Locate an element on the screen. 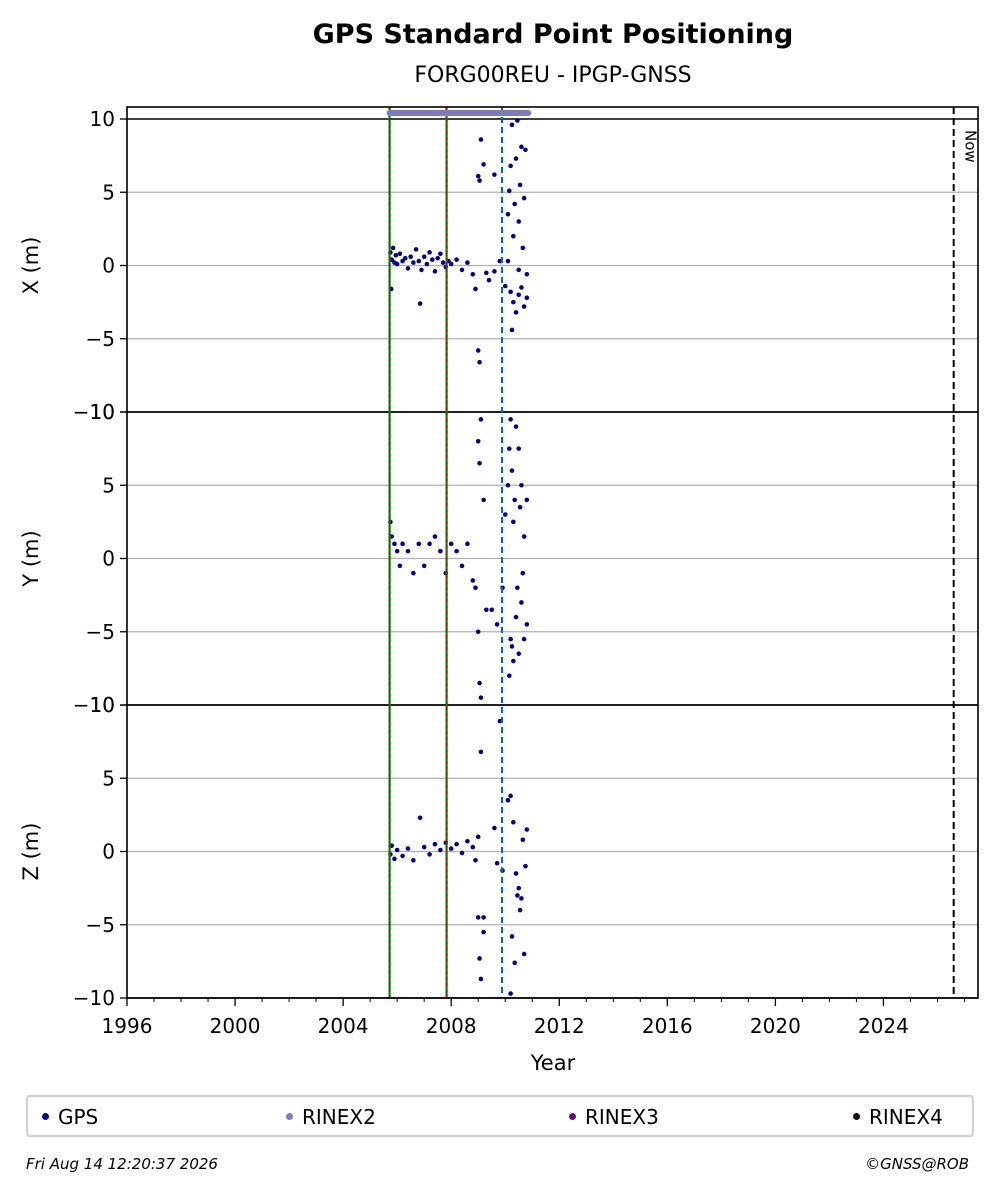  y-tick-label: 5 is located at coordinates (108, 192).